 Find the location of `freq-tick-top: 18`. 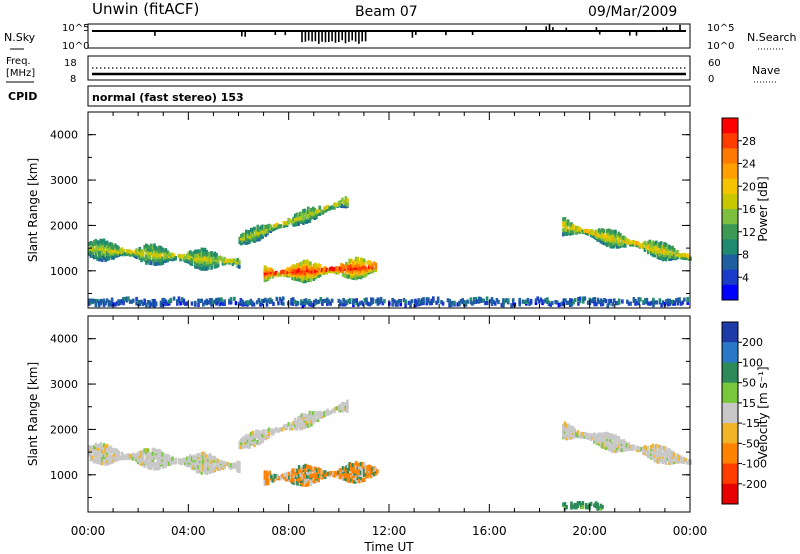

freq-tick-top: 18 is located at coordinates (70, 63).